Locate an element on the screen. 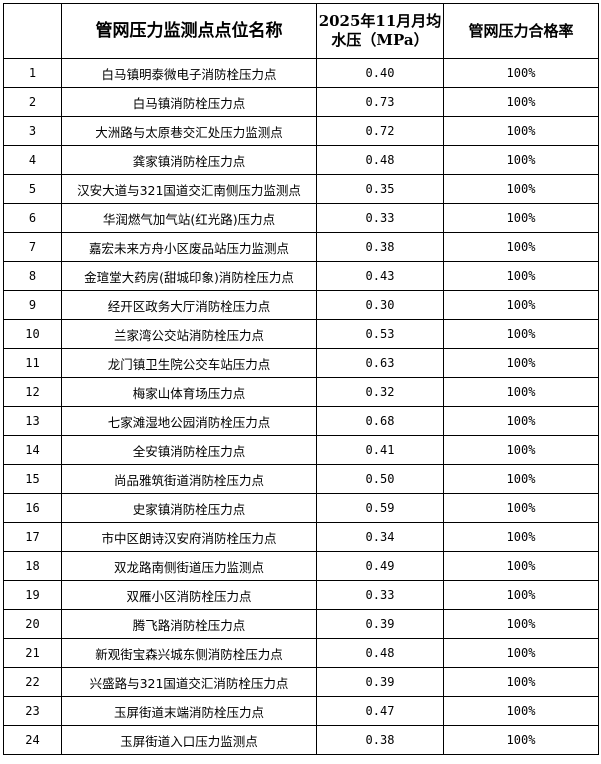  row-index-cell: 2 is located at coordinates (32, 102).